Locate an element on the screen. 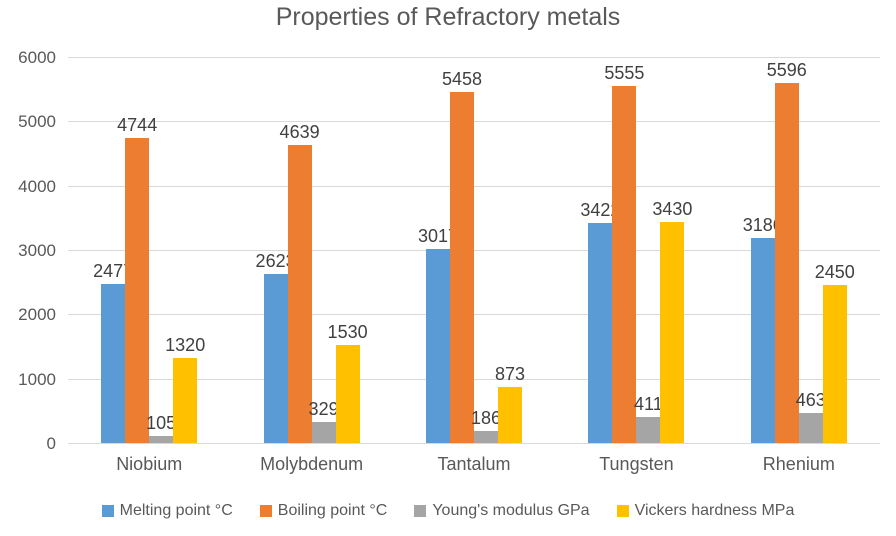  bar: 5555 is located at coordinates (624, 253).